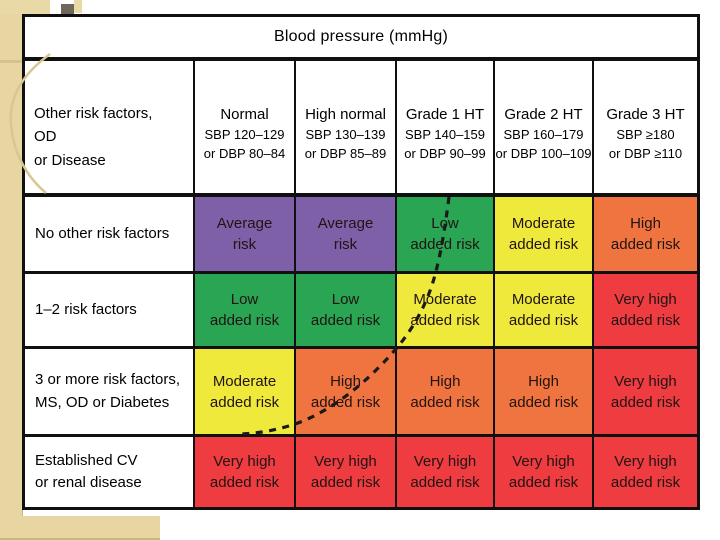 The width and height of the screenshot is (720, 540). I want to click on row-label-1-2-risk-factors: 1–2 risk factors, so click(110, 311).